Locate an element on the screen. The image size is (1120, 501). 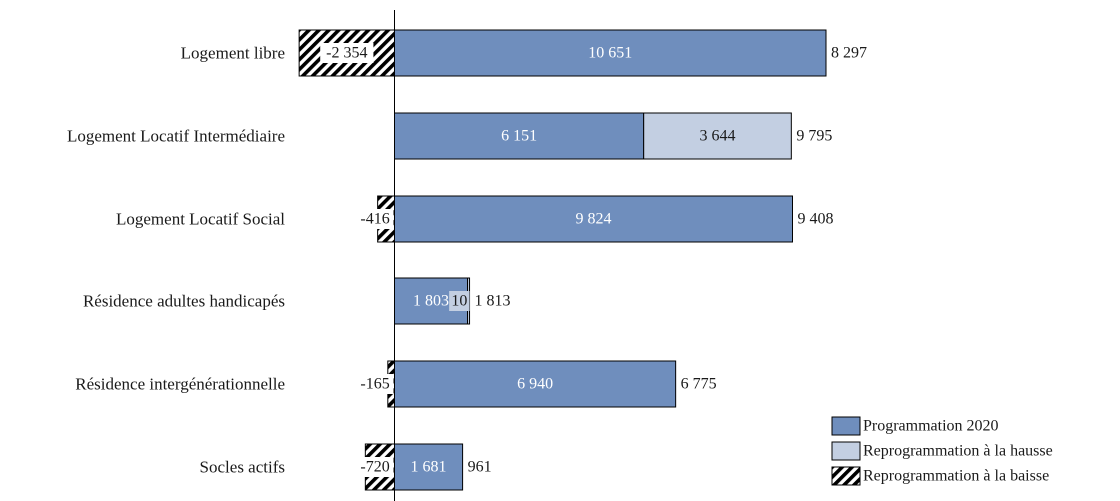
bar-baisse-label-logement-locatif-social: -416 is located at coordinates (374, 219).